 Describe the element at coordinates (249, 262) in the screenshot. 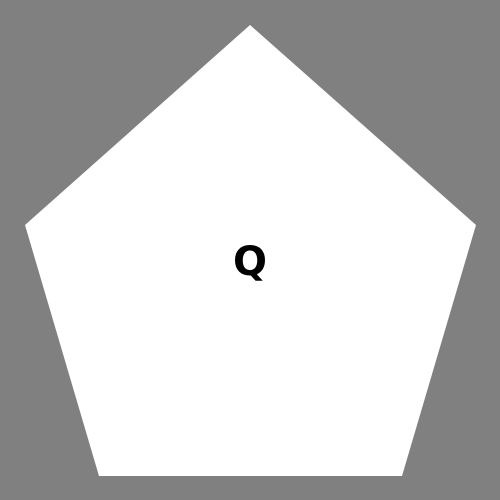

I see `center-label: Q` at that location.